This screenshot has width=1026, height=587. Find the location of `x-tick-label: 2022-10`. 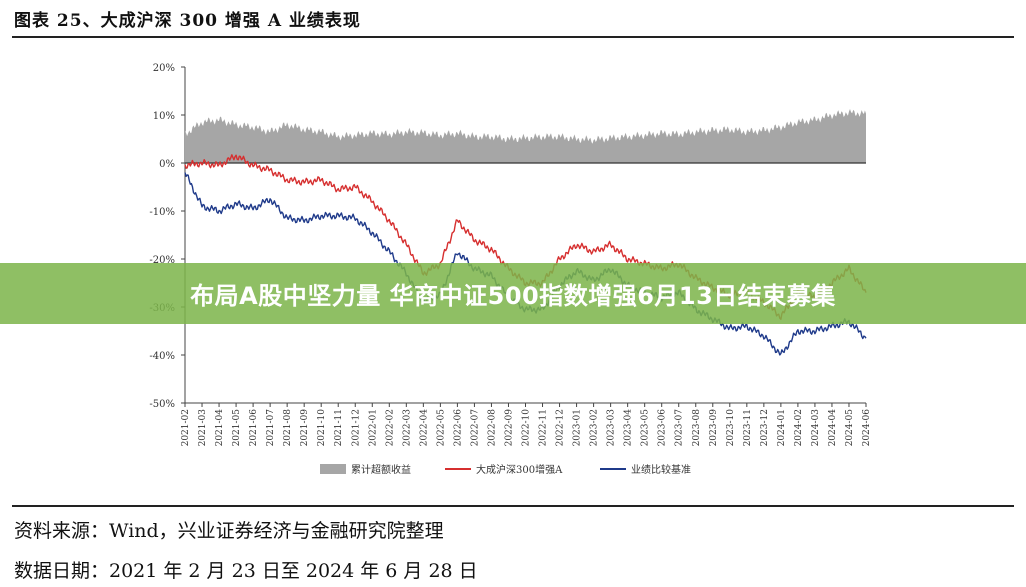

x-tick-label: 2022-10 is located at coordinates (527, 428).